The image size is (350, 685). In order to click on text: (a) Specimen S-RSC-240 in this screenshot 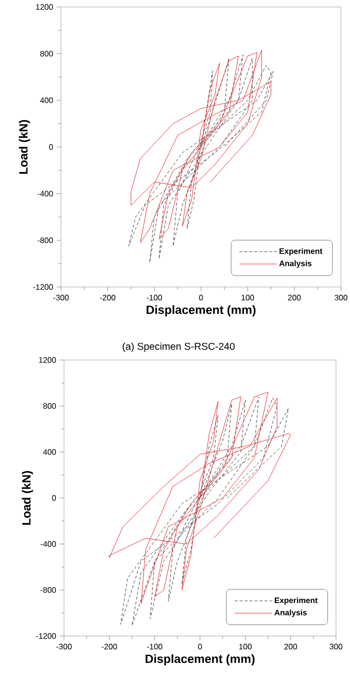, I will do `click(178, 347)`.